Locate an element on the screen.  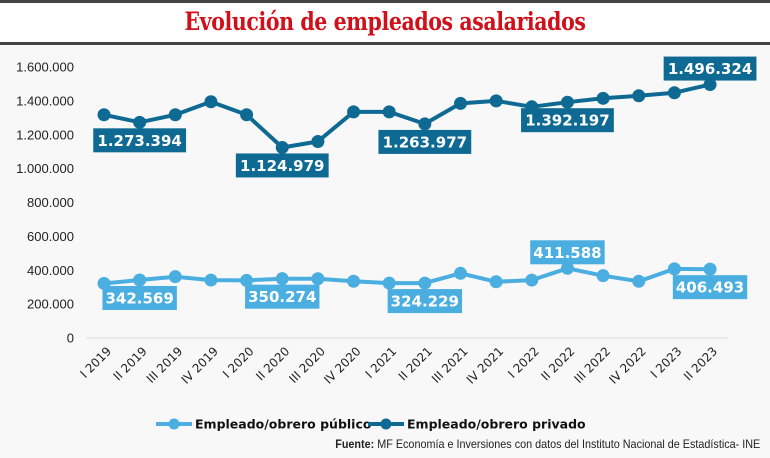
y-tick-label: 200.000 is located at coordinates (50, 304).